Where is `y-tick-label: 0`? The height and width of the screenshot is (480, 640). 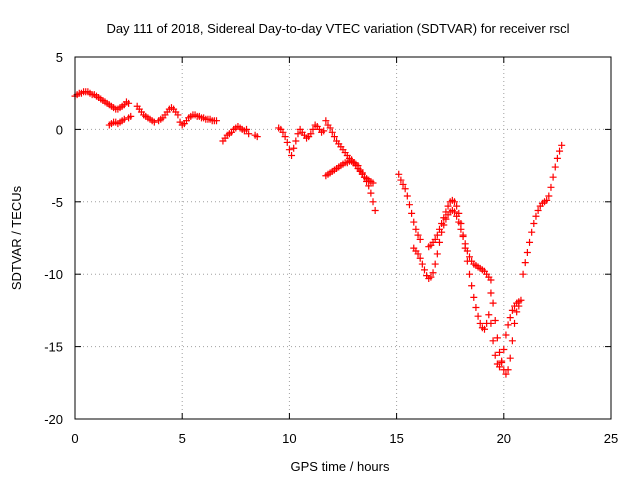 y-tick-label: 0 is located at coordinates (59, 129).